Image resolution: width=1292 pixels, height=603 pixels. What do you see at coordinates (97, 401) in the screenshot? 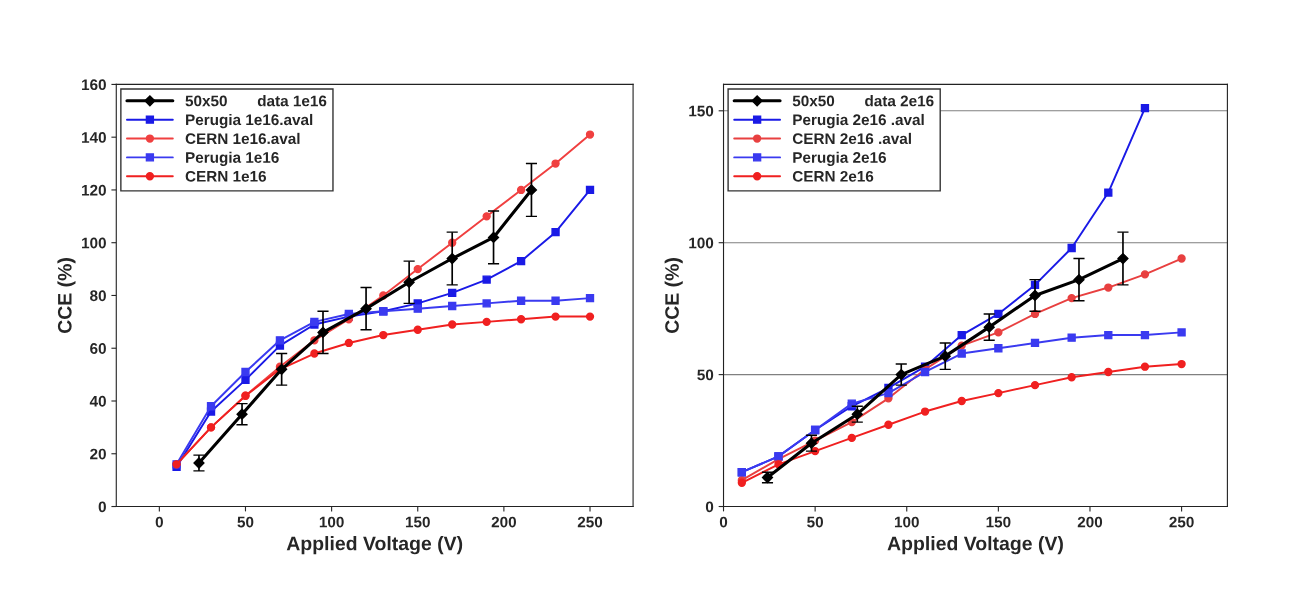
I see `y-tick-label: 40` at bounding box center [97, 401].